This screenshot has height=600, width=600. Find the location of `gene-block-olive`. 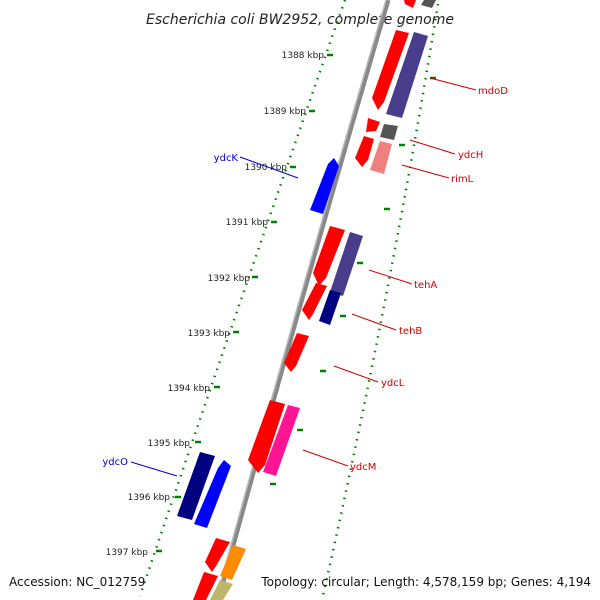

gene-block-olive is located at coordinates (221, 590).